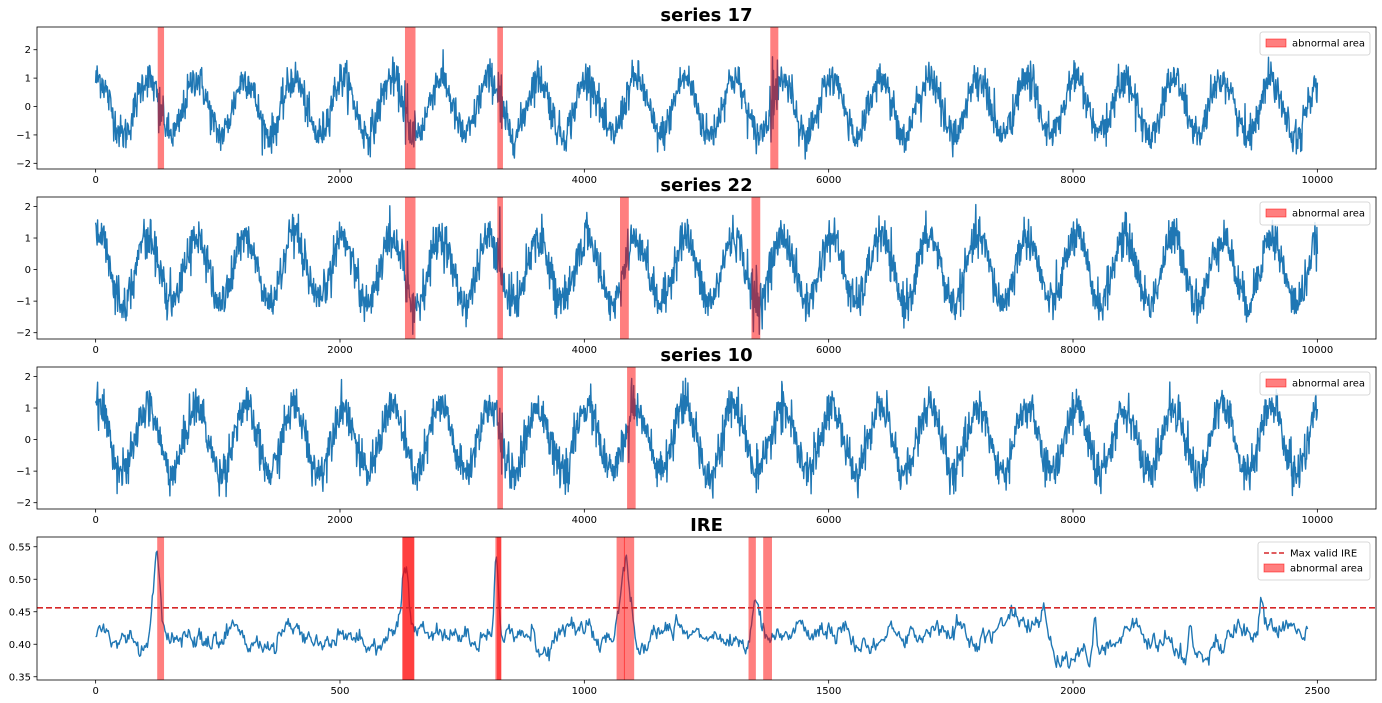 The height and width of the screenshot is (703, 1382). Describe the element at coordinates (706, 525) in the screenshot. I see `chart-title: IRE` at that location.